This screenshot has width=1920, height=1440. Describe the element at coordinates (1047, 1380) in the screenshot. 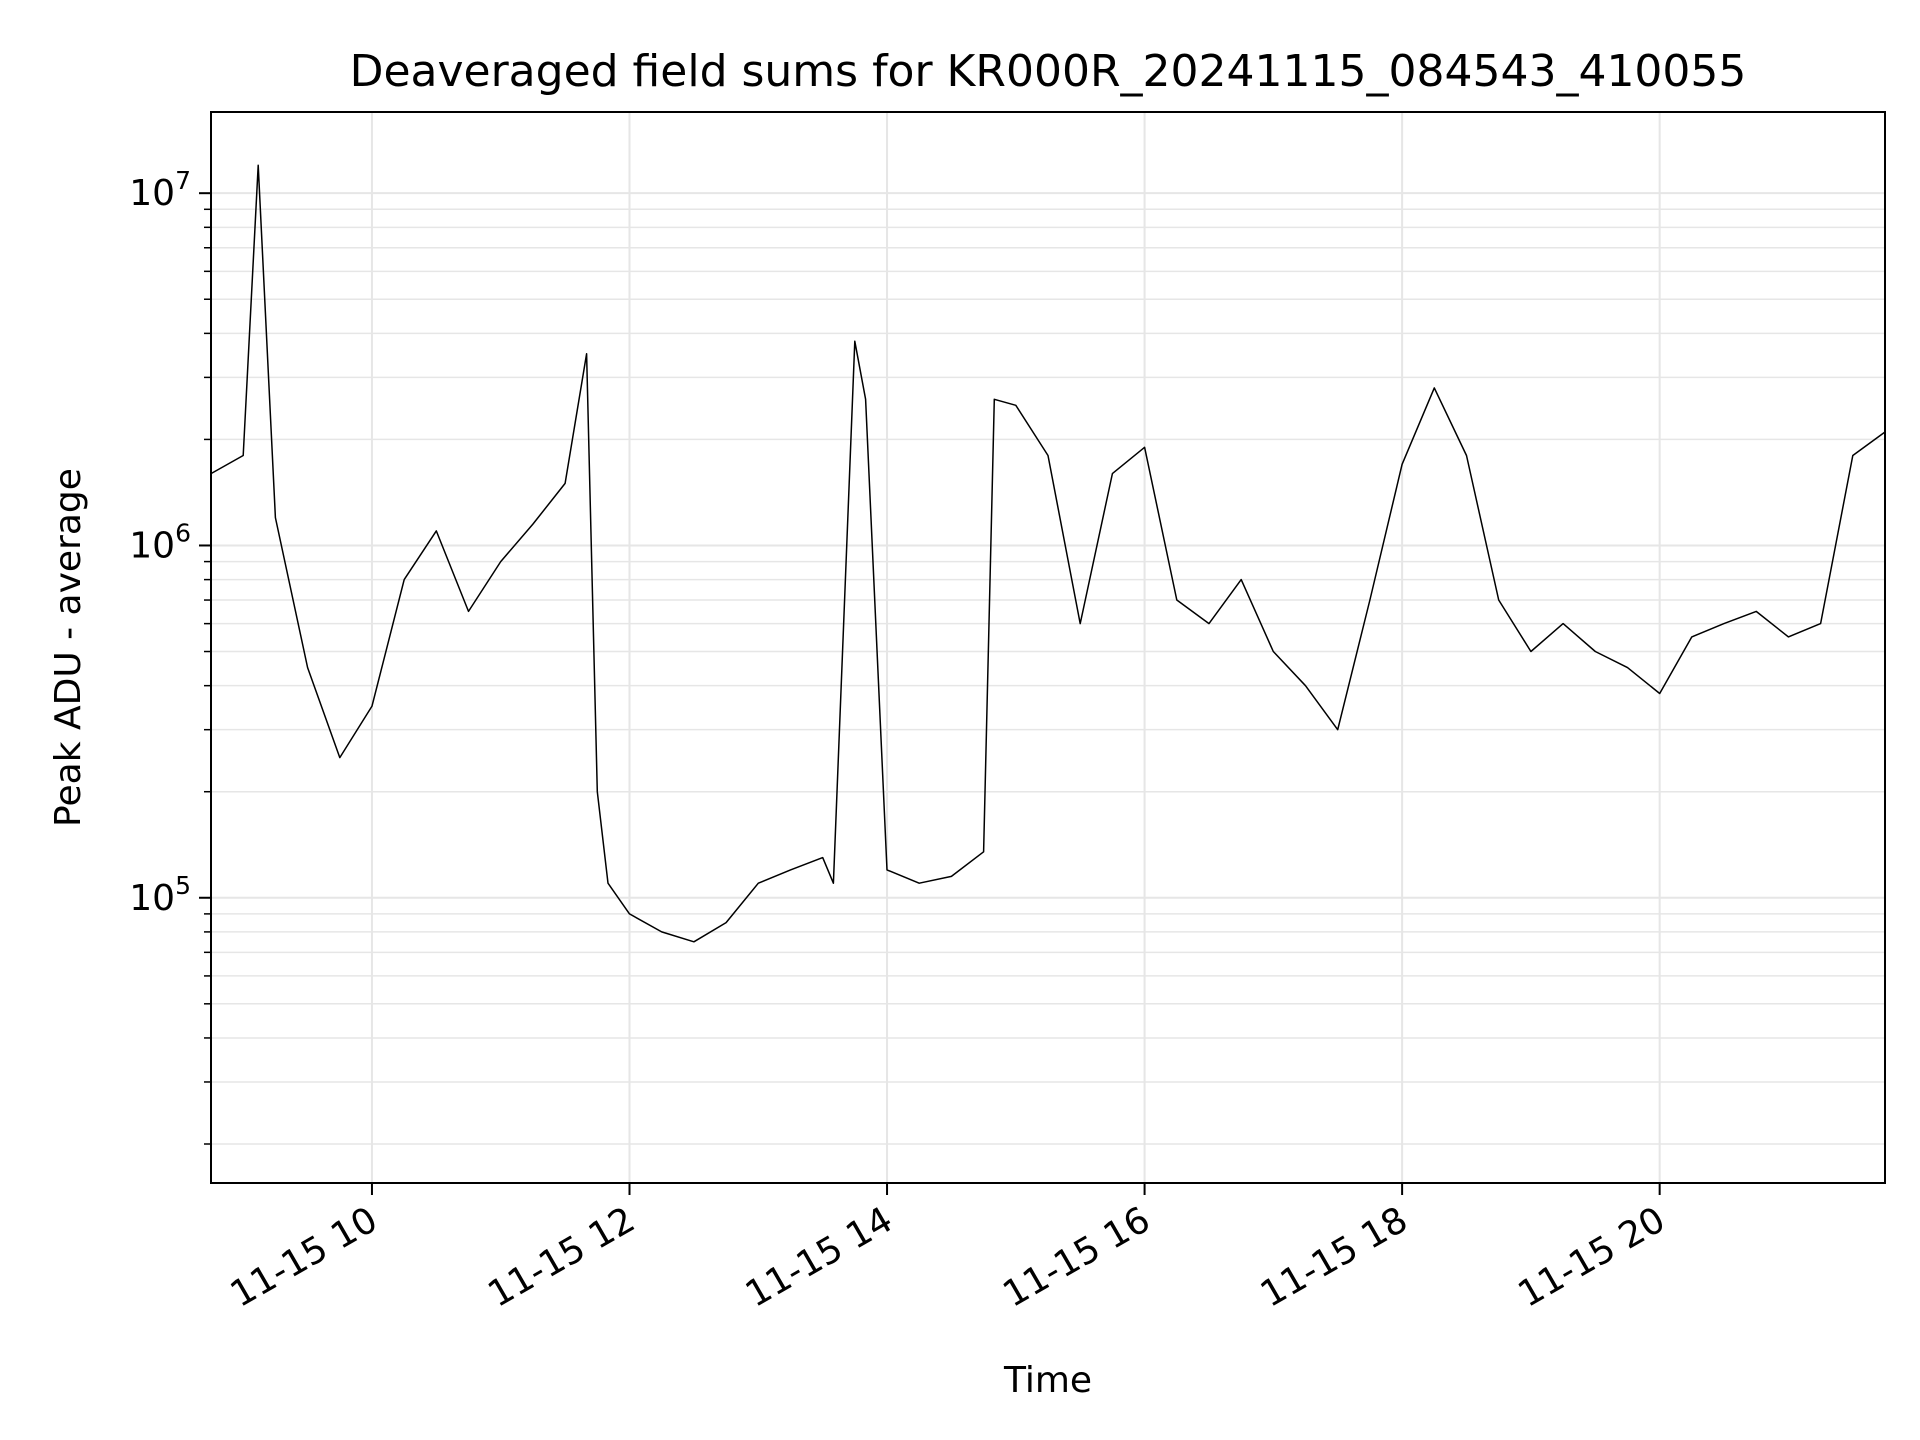

I see `x-axis-label: Time` at that location.